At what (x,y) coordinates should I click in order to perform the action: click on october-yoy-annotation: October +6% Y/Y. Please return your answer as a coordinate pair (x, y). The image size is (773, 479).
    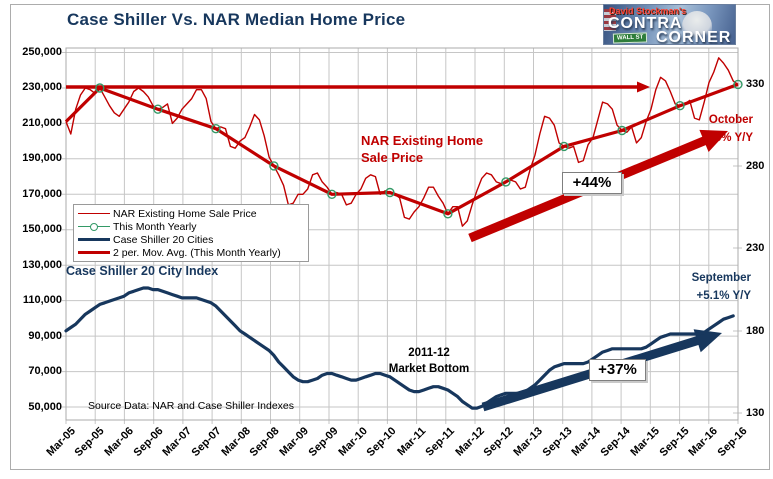
    Looking at the image, I should click on (730, 129).